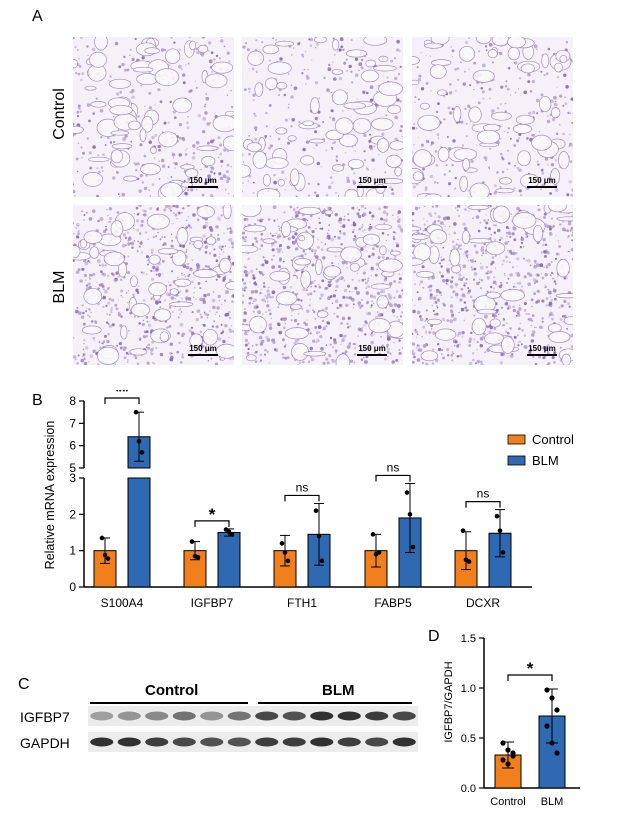  I want to click on x-tick-label: S100A4, so click(122, 603).